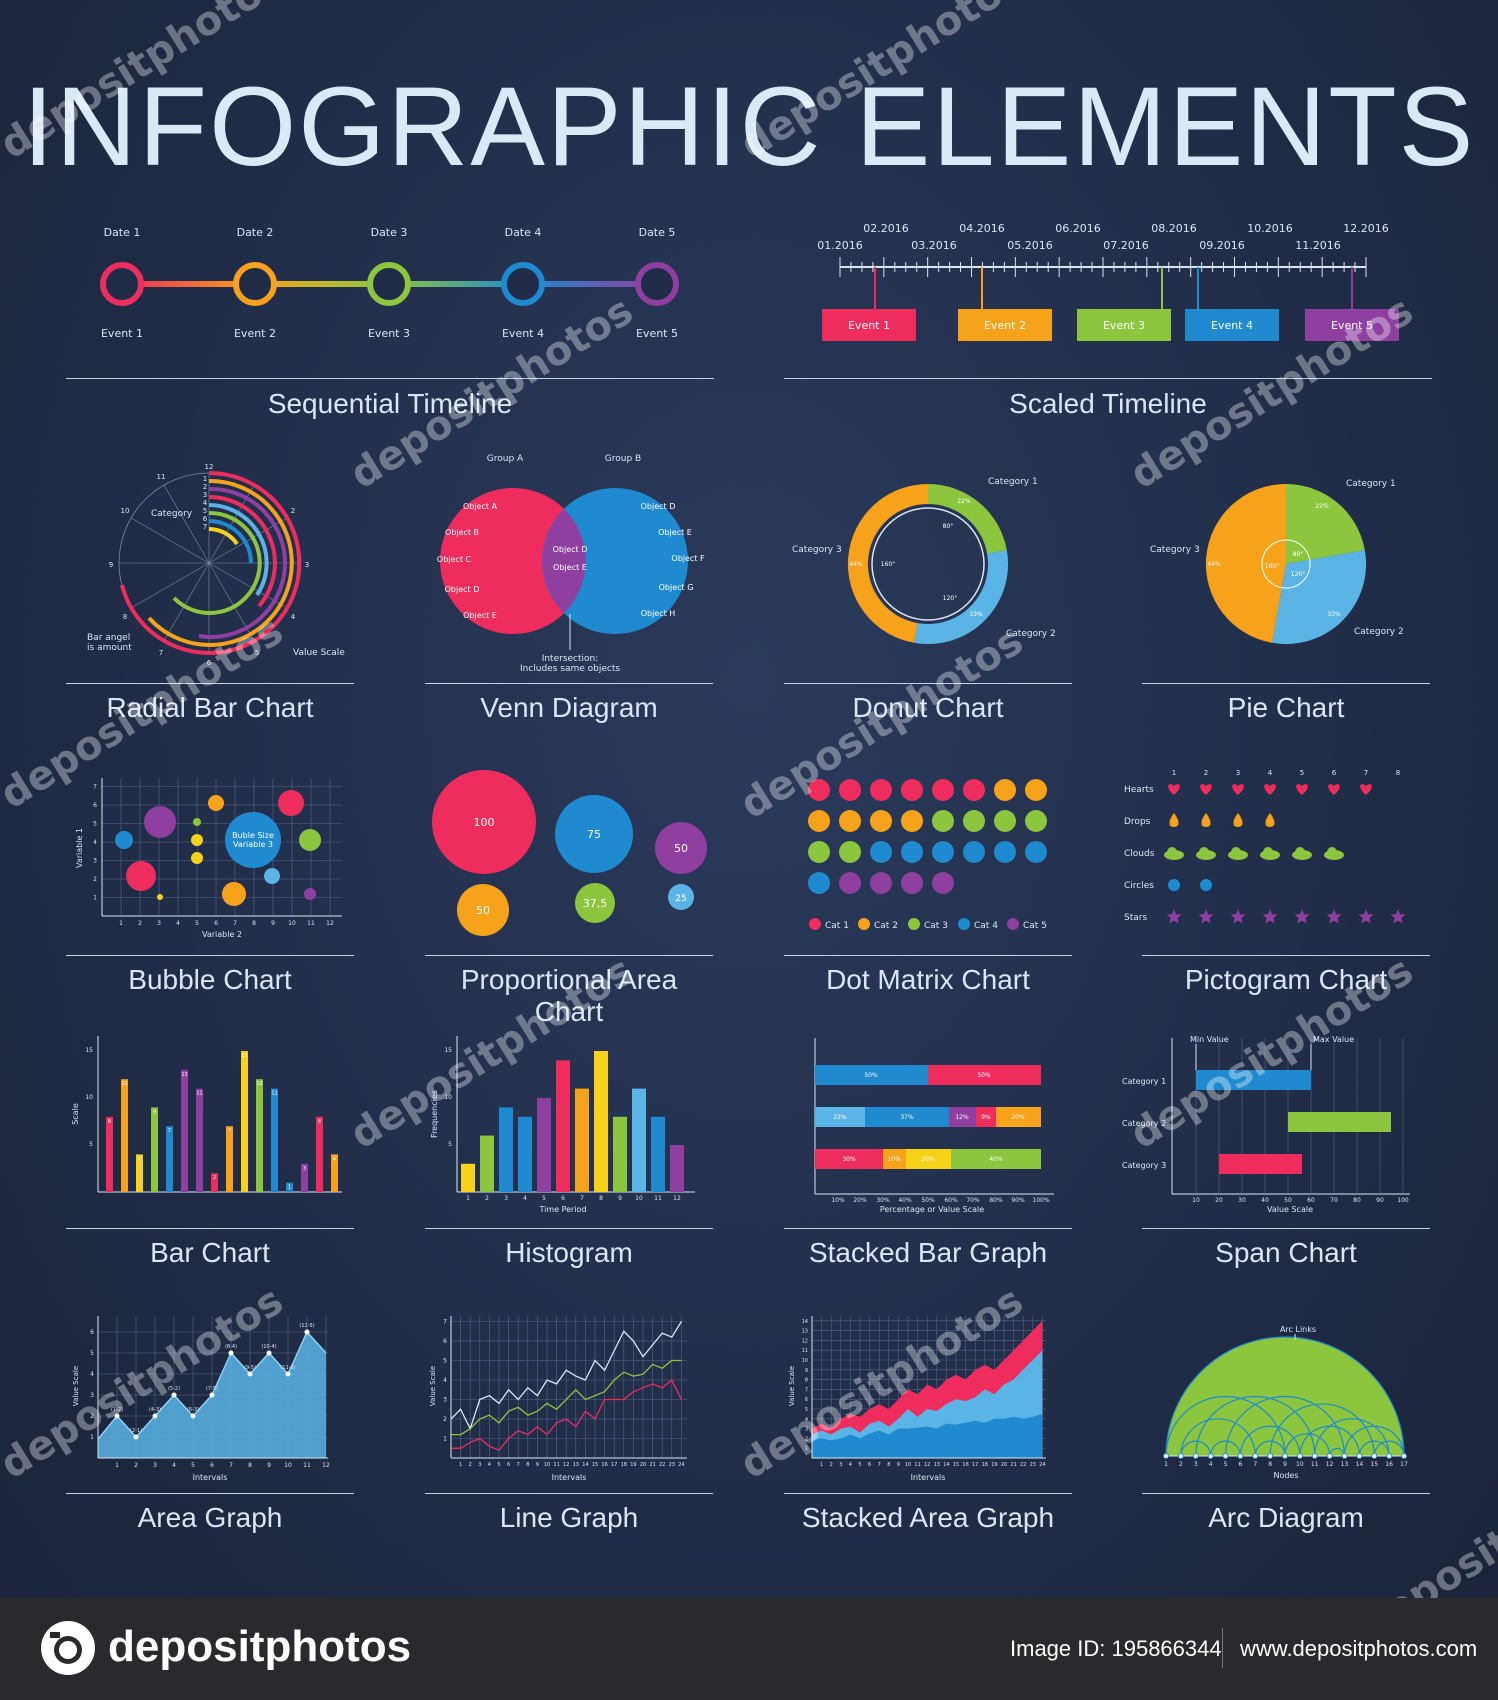 This screenshot has width=1498, height=1700. I want to click on arc-node-label: 11, so click(1315, 1464).